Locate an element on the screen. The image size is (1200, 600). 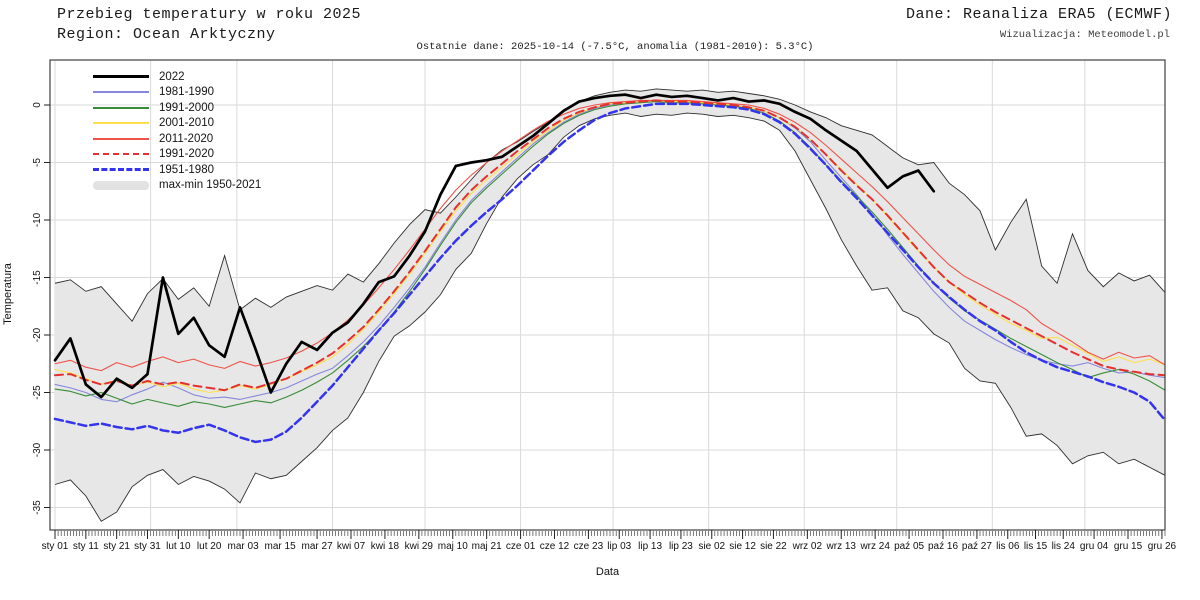
svg-text: paź 27 is located at coordinates (977, 546).